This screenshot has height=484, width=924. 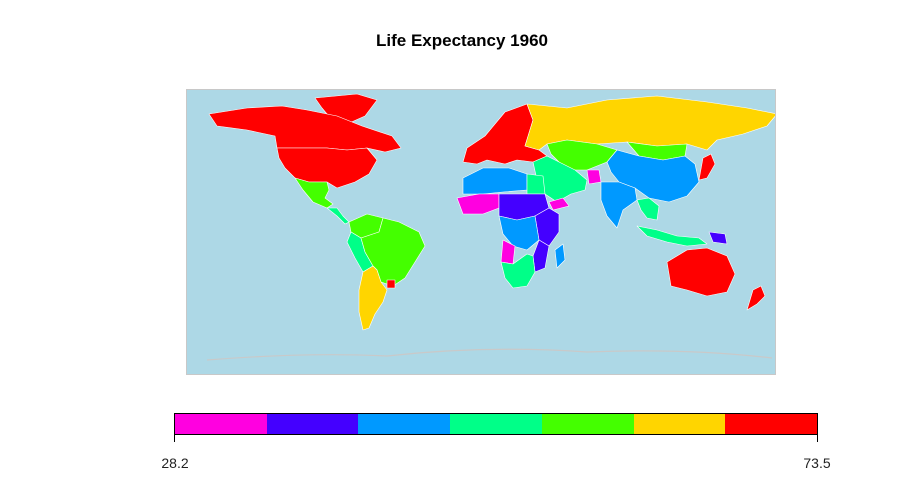 What do you see at coordinates (559, 204) in the screenshot?
I see `region-yemen` at bounding box center [559, 204].